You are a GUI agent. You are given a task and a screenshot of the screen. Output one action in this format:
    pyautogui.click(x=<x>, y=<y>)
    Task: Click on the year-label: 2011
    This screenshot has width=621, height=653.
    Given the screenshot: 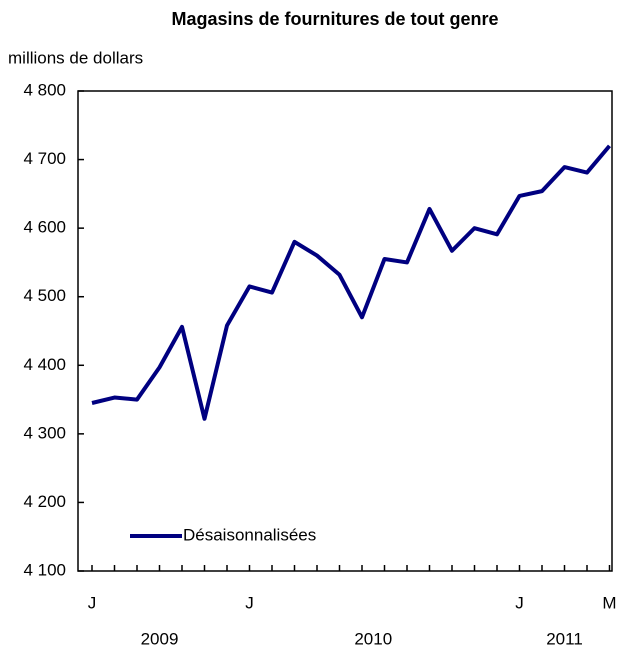 What is the action you would take?
    pyautogui.click(x=564, y=638)
    